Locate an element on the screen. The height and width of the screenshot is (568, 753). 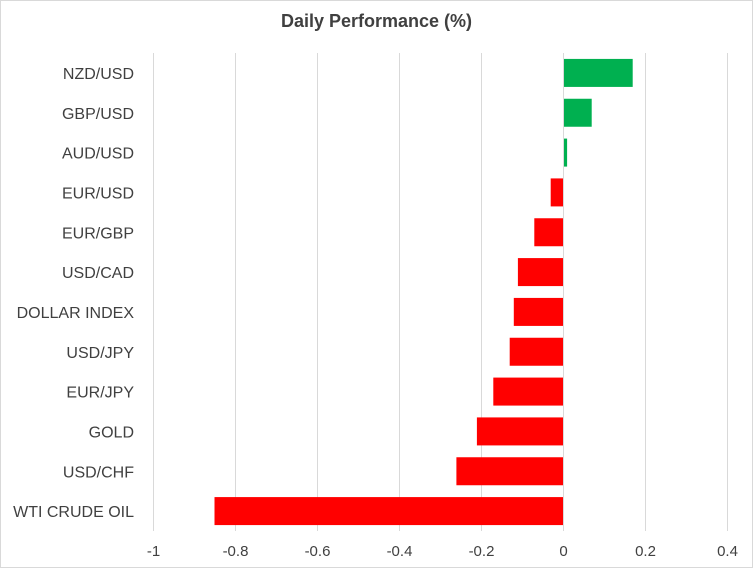
x-tick-label: 0.2 is located at coordinates (645, 551).